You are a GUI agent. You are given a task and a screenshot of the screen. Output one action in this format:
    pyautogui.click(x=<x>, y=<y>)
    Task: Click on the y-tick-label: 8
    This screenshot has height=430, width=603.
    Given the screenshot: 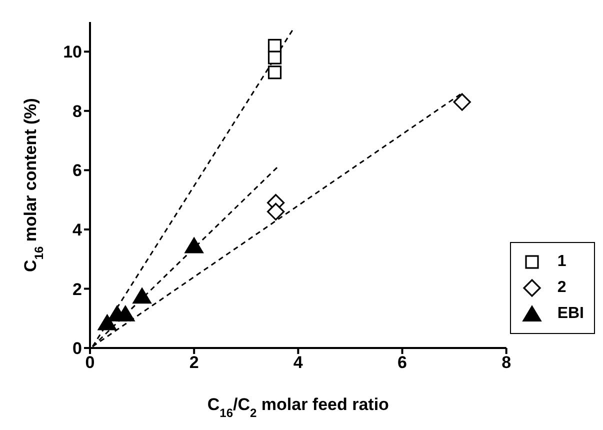 What is the action you would take?
    pyautogui.click(x=77, y=111)
    